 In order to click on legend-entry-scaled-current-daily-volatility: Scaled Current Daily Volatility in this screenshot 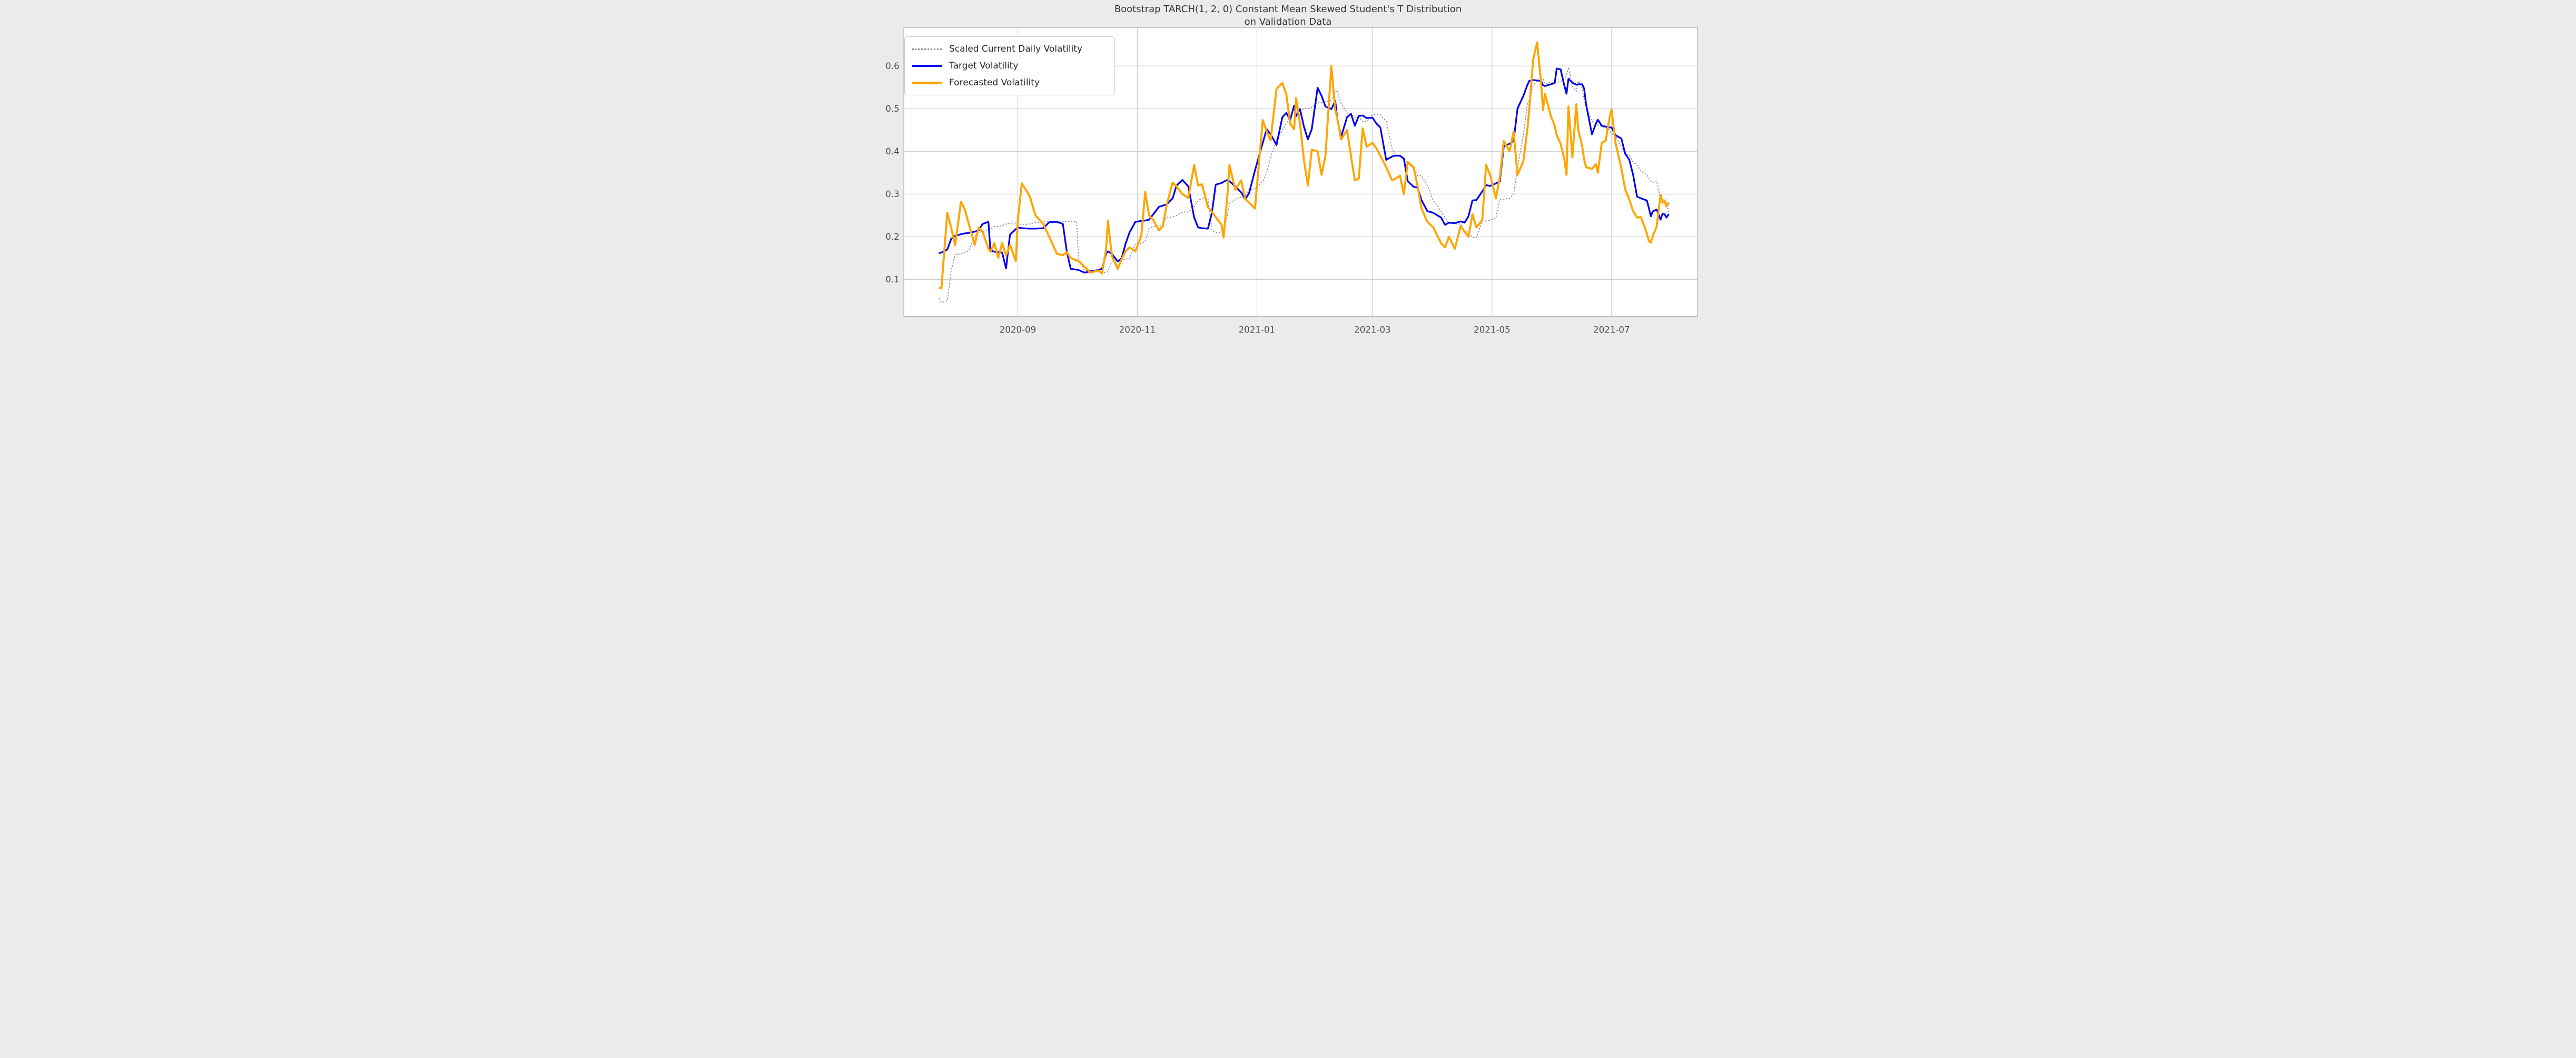, I will do `click(1009, 49)`.